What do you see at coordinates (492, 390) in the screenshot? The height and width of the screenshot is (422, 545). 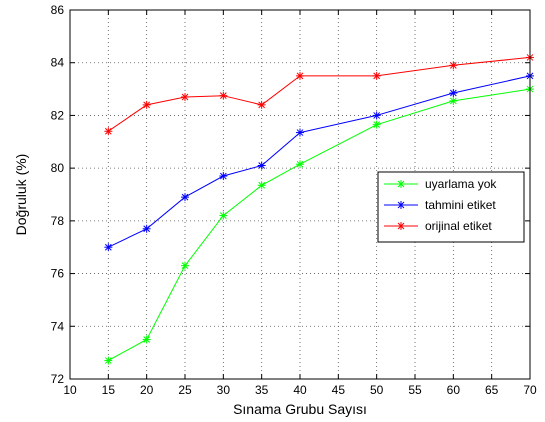 I see `x-tick-label: 65` at bounding box center [492, 390].